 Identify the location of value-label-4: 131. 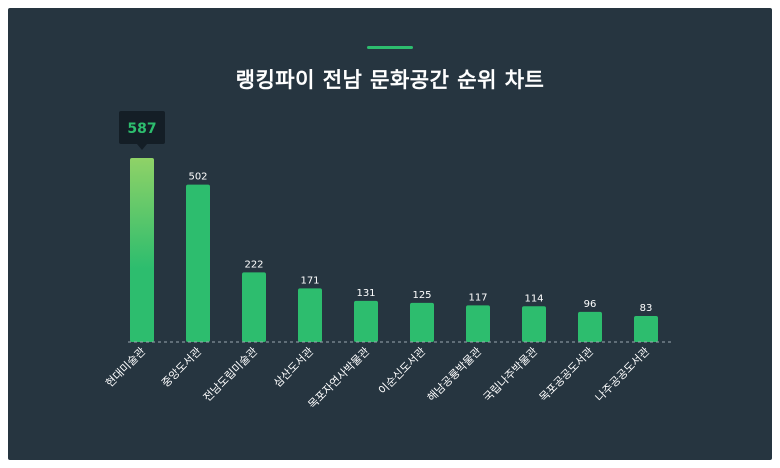
(365, 293).